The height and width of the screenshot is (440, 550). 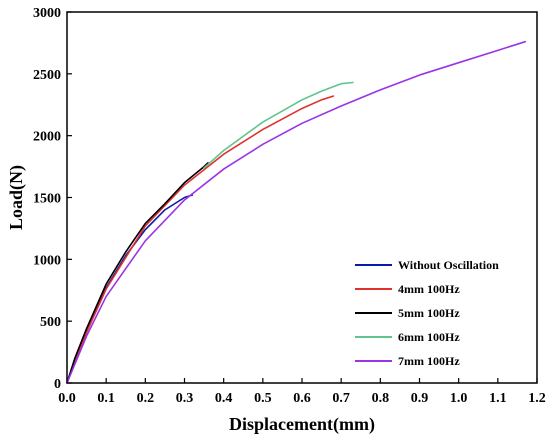 I want to click on x-tick-label: 1.2, so click(x=537, y=398).